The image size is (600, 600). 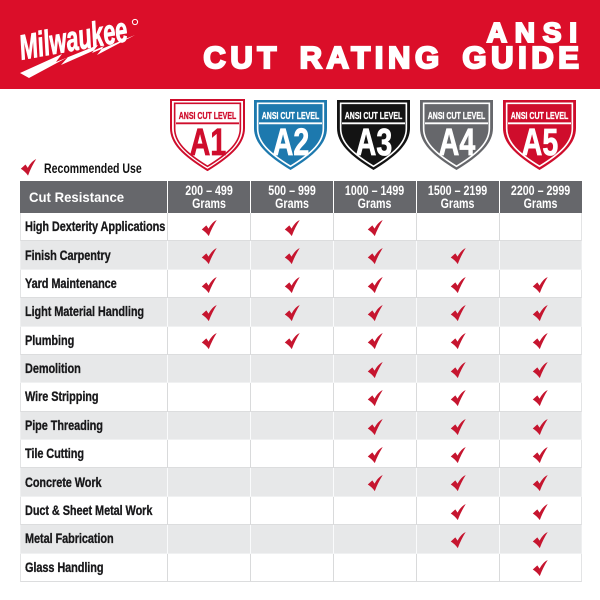 What do you see at coordinates (457, 143) in the screenshot?
I see `svg-text: A4` at bounding box center [457, 143].